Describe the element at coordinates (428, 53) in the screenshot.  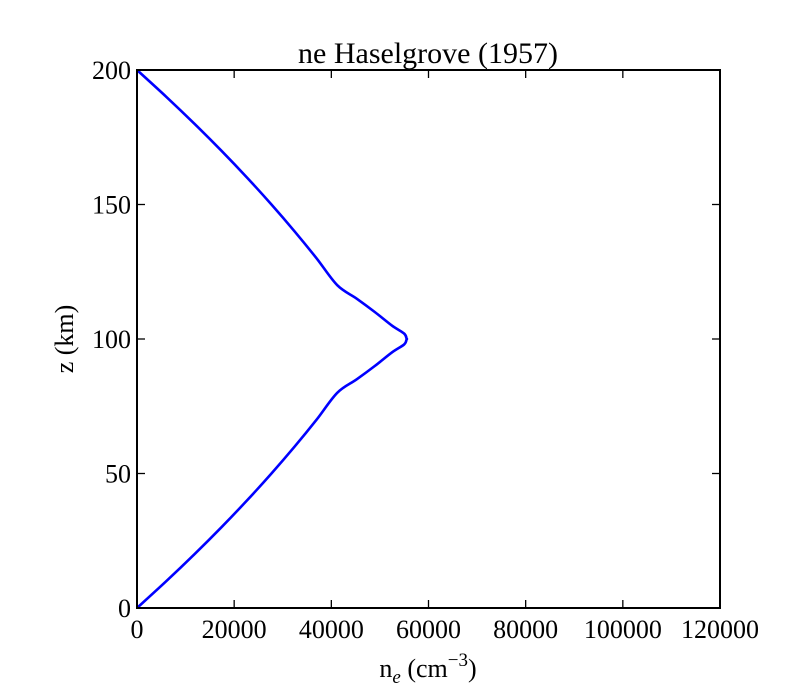
I see `chart-title: ne Haselgrove (1957)` at that location.